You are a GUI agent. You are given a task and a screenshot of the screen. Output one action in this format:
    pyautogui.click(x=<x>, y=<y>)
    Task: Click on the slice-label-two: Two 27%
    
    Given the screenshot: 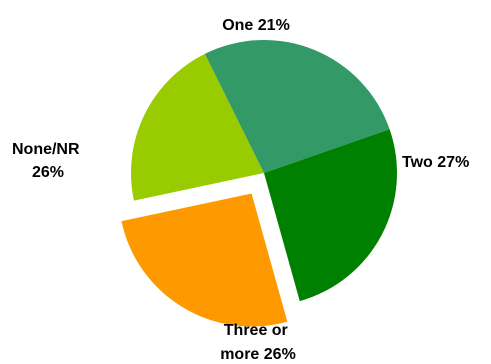 What is the action you would take?
    pyautogui.click(x=435, y=162)
    